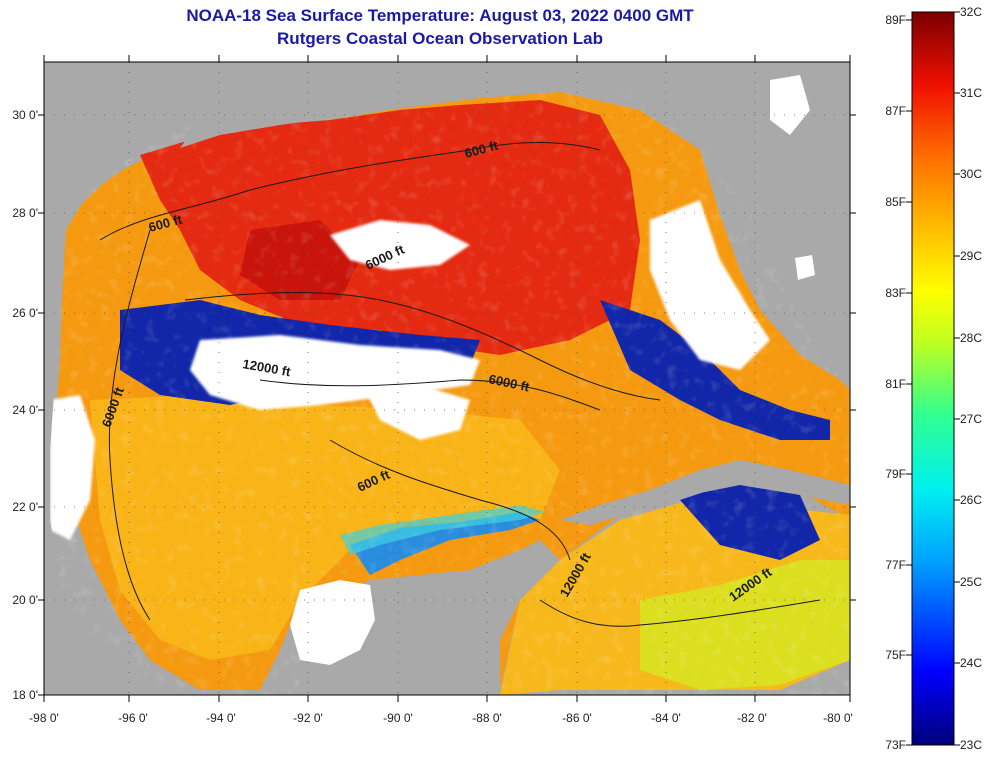 Image resolution: width=992 pixels, height=761 pixels. Describe the element at coordinates (971, 93) in the screenshot. I see `colorbar-c-label: 31C` at that location.